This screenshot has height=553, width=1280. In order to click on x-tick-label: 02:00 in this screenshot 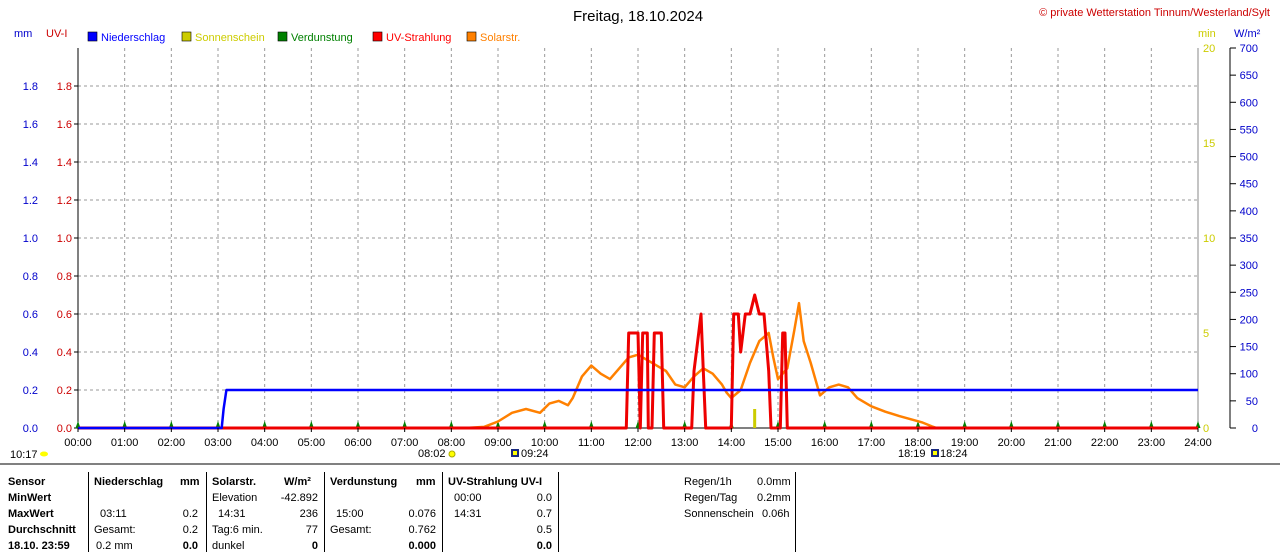, I will do `click(172, 443)`.